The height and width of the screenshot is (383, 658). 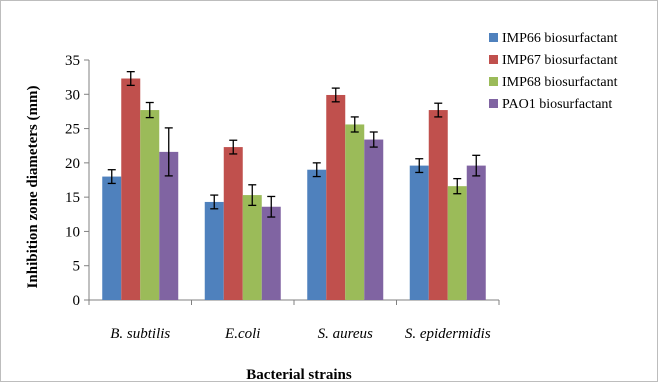 What do you see at coordinates (560, 82) in the screenshot?
I see `legend-label: IMP68 biosurfactant` at bounding box center [560, 82].